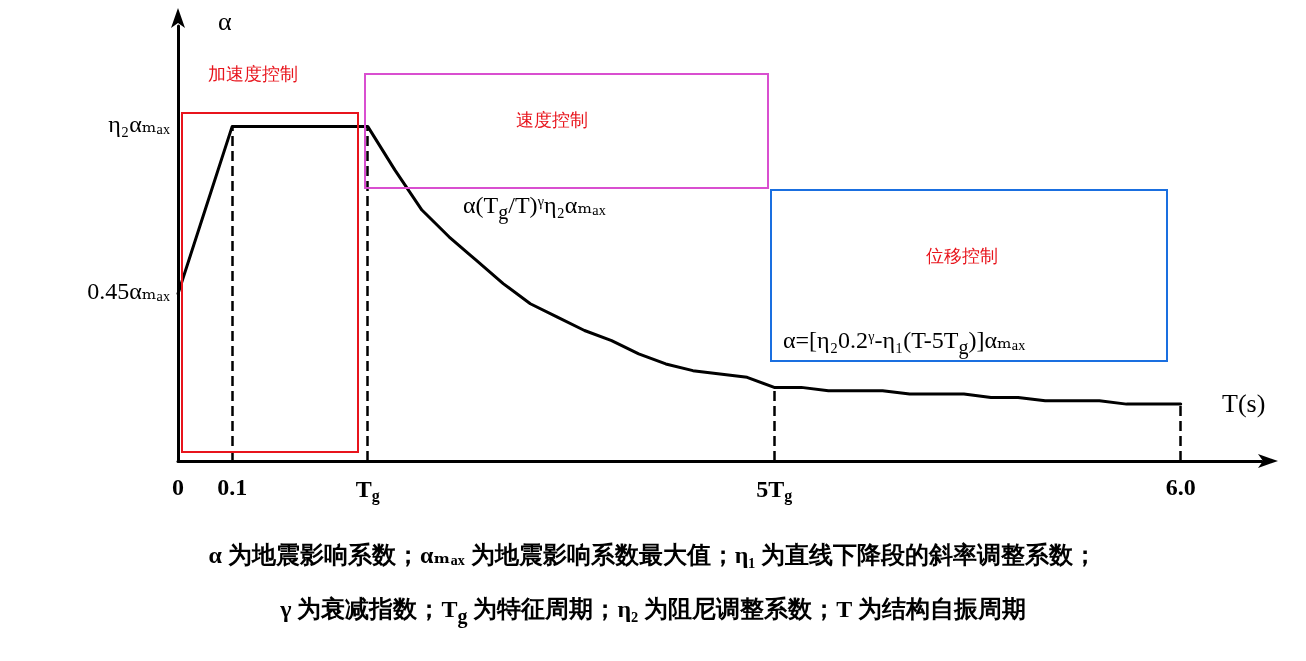 This screenshot has height=661, width=1306. I want to click on text: 加速度控制, so click(253, 75).